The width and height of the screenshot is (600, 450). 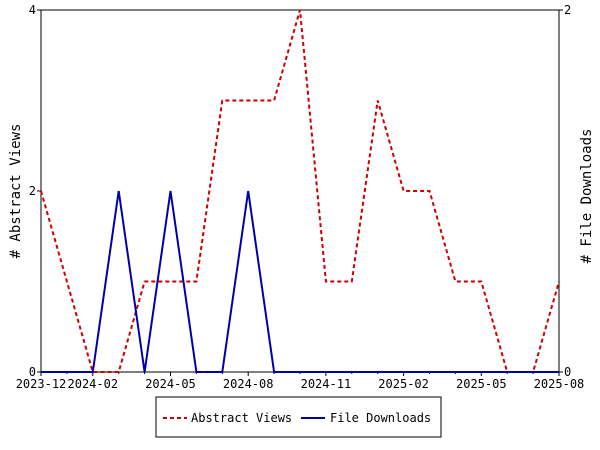 I want to click on left-tick-label: 4, so click(x=32, y=10).